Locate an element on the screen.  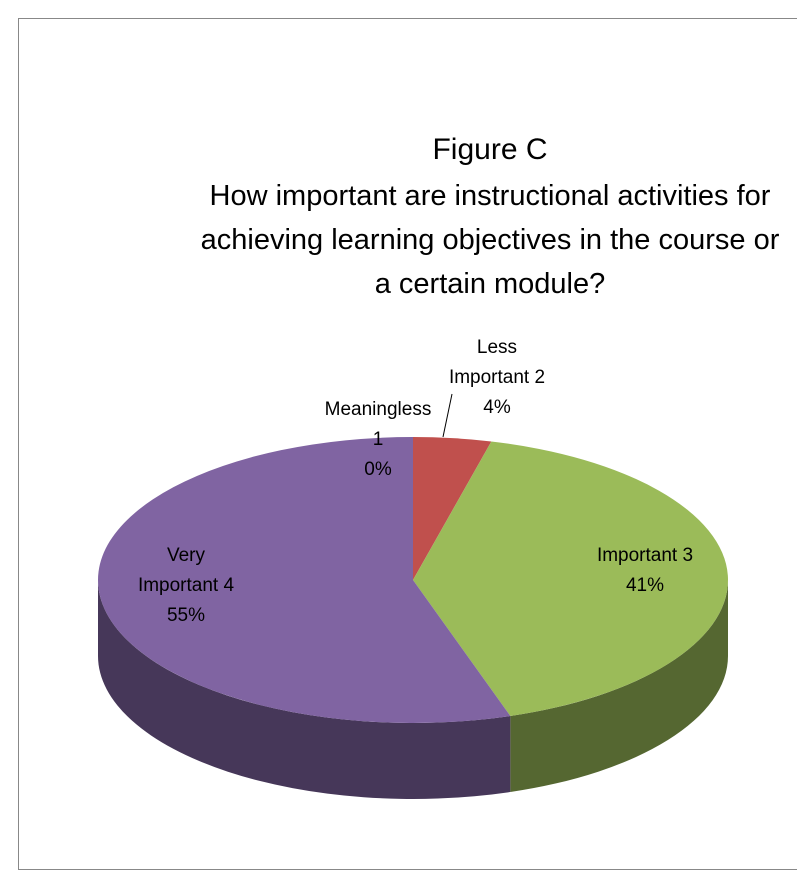
leader-line is located at coordinates (447, 415).